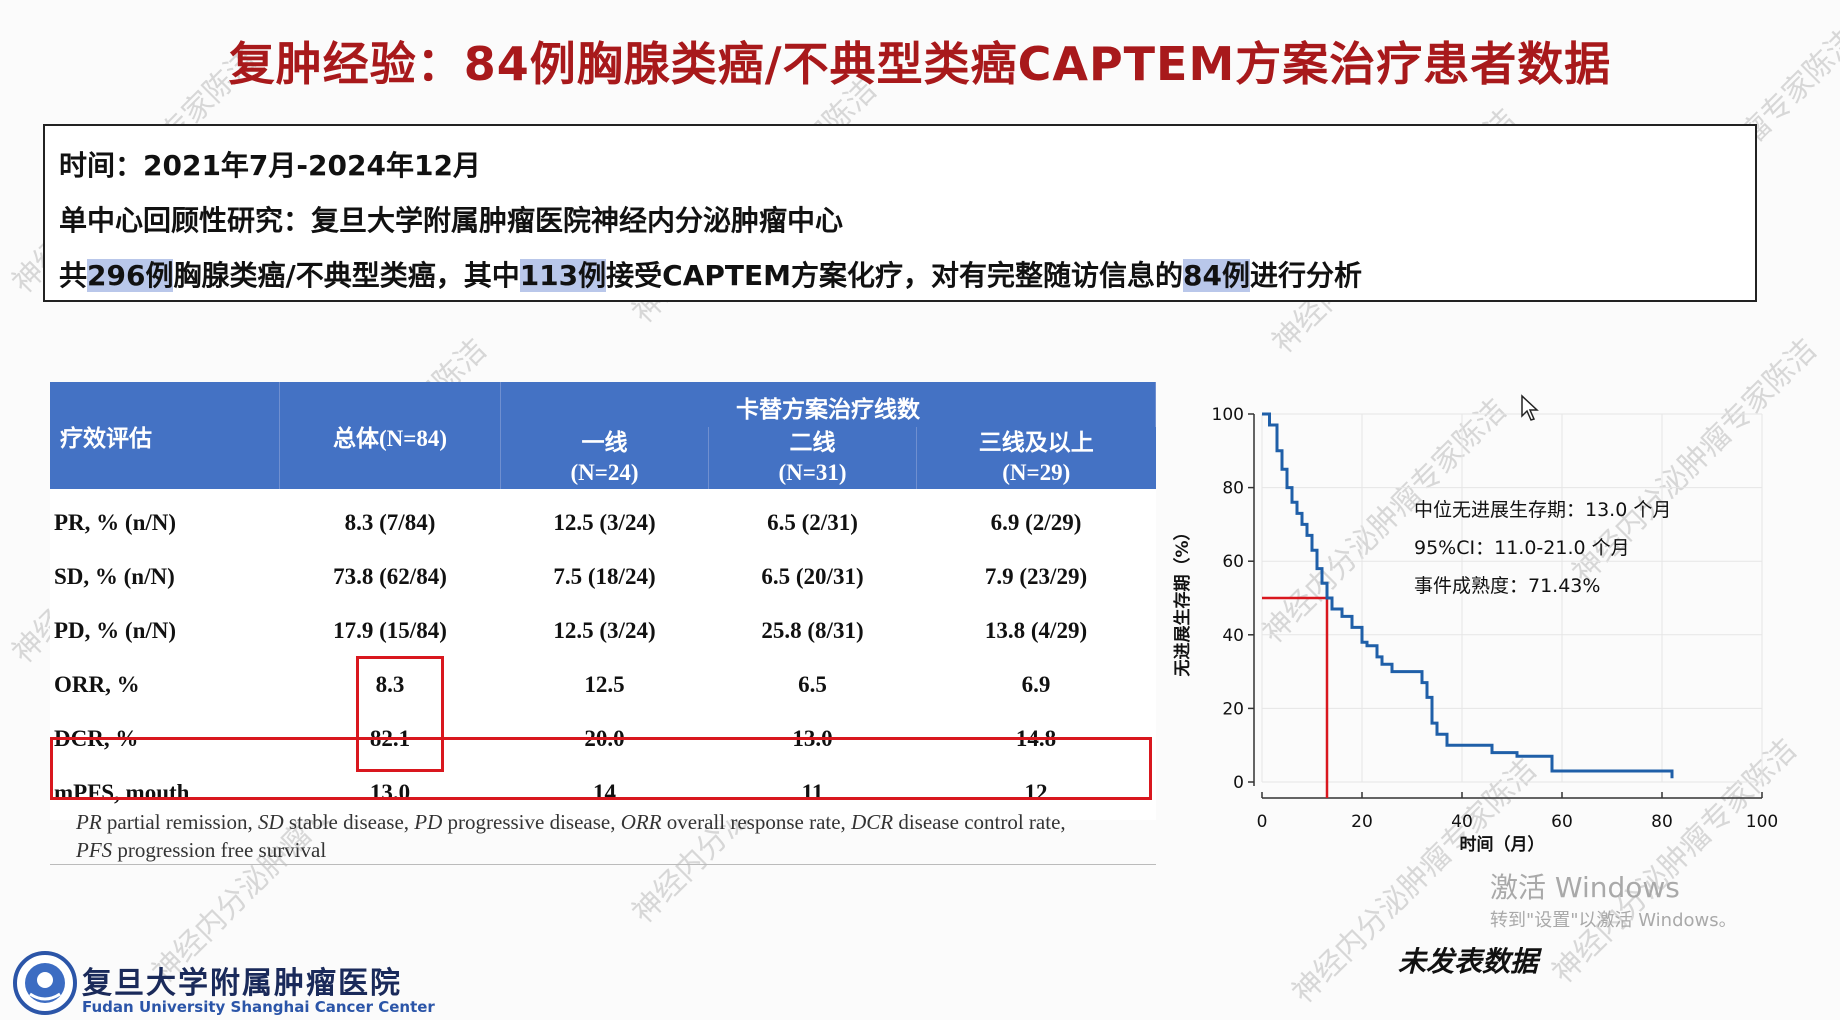 The image size is (1840, 1020). I want to click on x-tick-label: 100, so click(1762, 822).